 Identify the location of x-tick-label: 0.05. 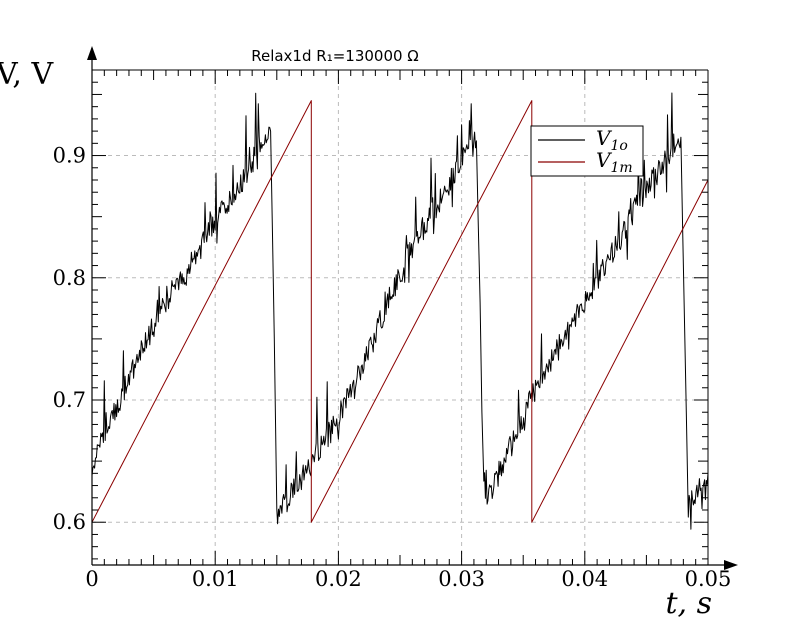
(708, 579).